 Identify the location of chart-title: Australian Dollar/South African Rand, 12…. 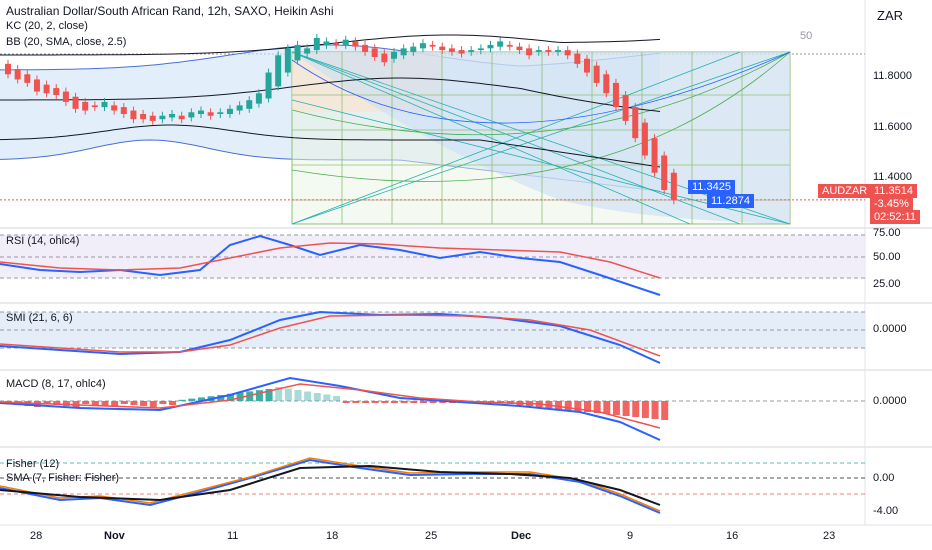
(170, 11).